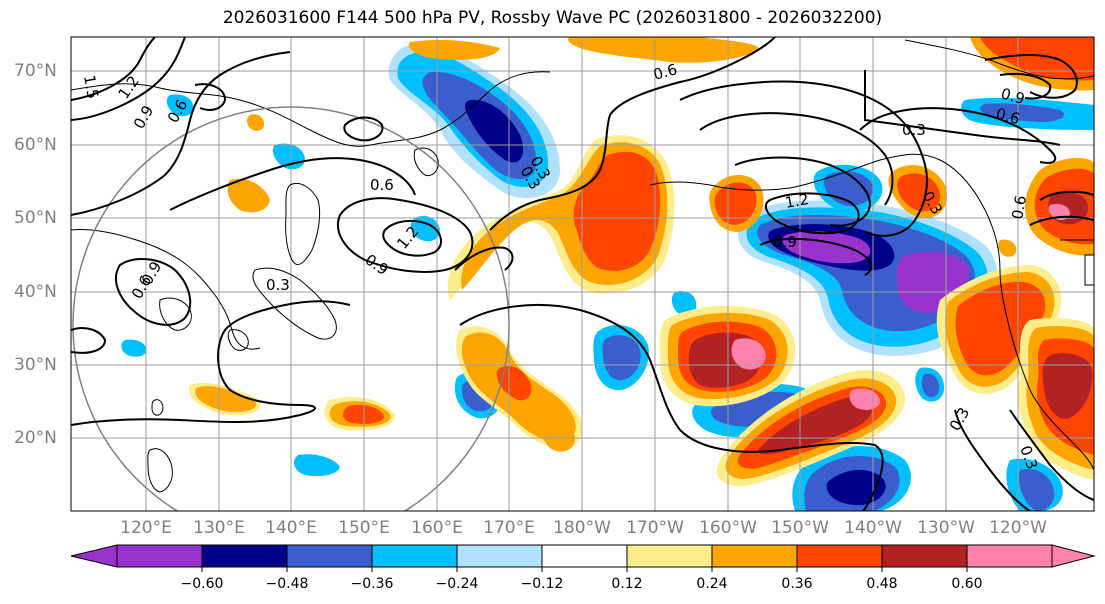 This screenshot has width=1105, height=604. I want to click on colorbar-tick-label: 0.48, so click(882, 584).